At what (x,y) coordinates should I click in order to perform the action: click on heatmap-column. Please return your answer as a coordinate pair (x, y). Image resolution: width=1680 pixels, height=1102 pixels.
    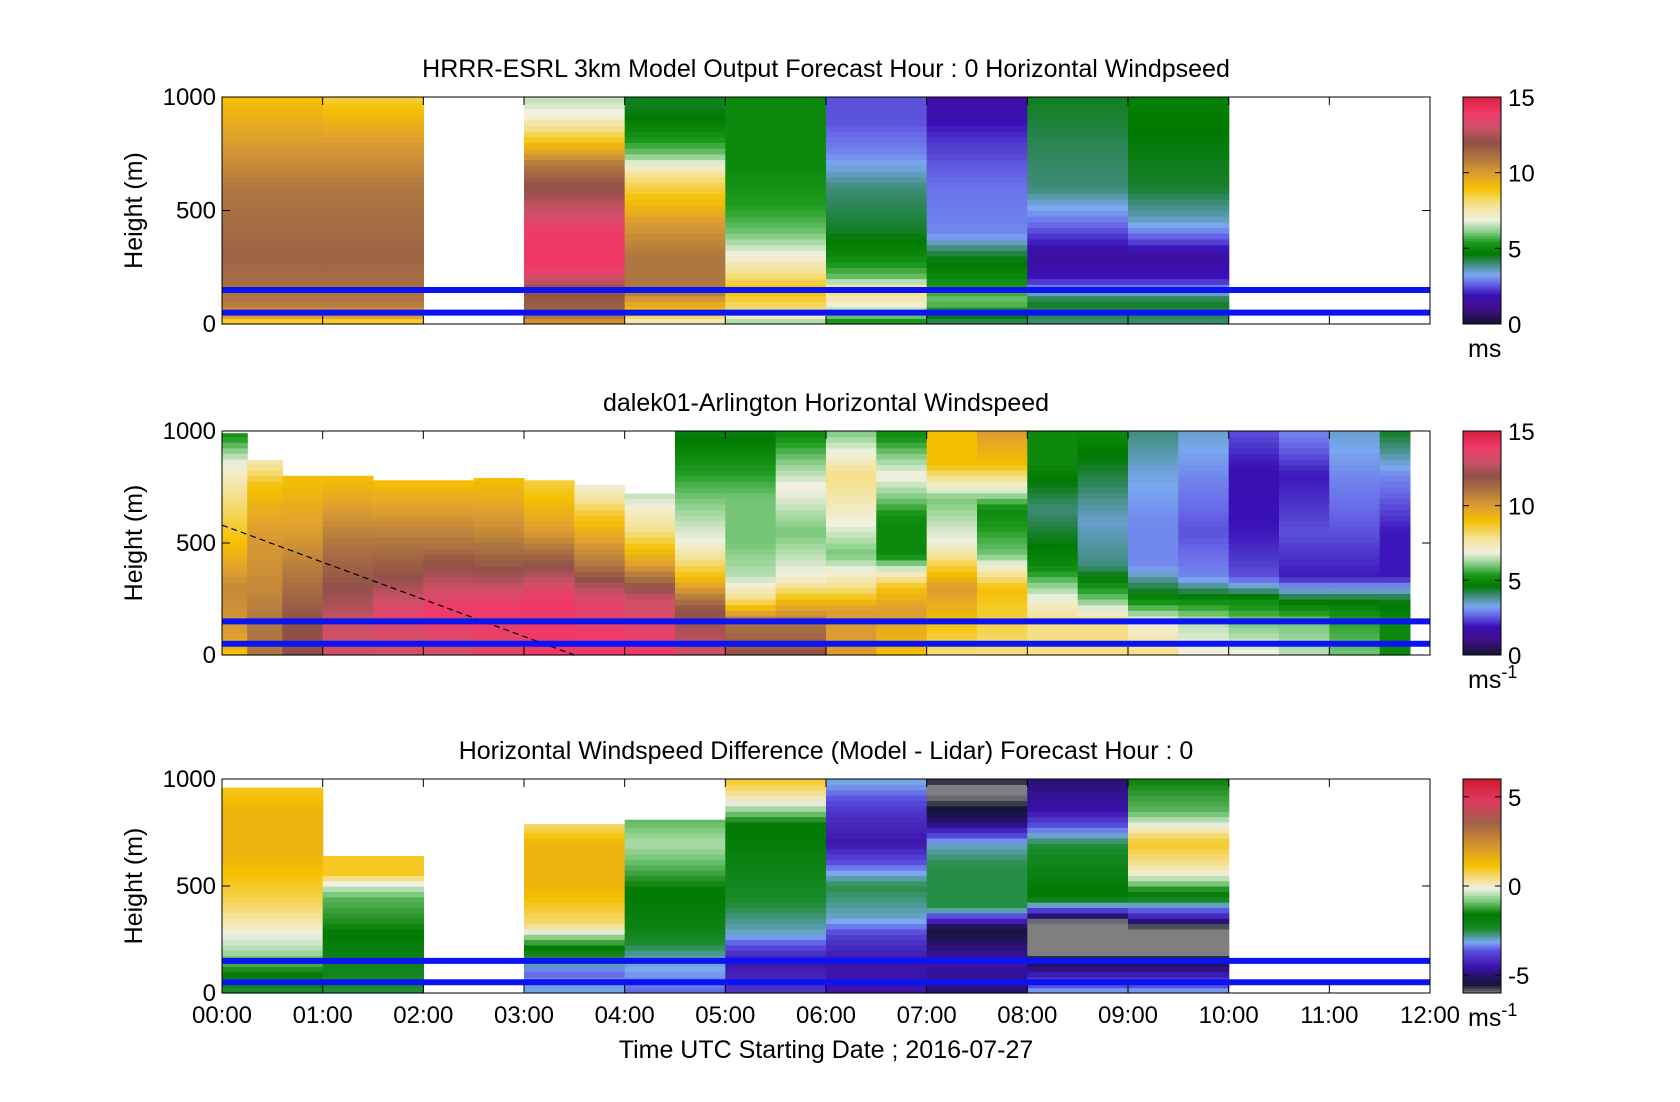
    Looking at the image, I should click on (1078, 886).